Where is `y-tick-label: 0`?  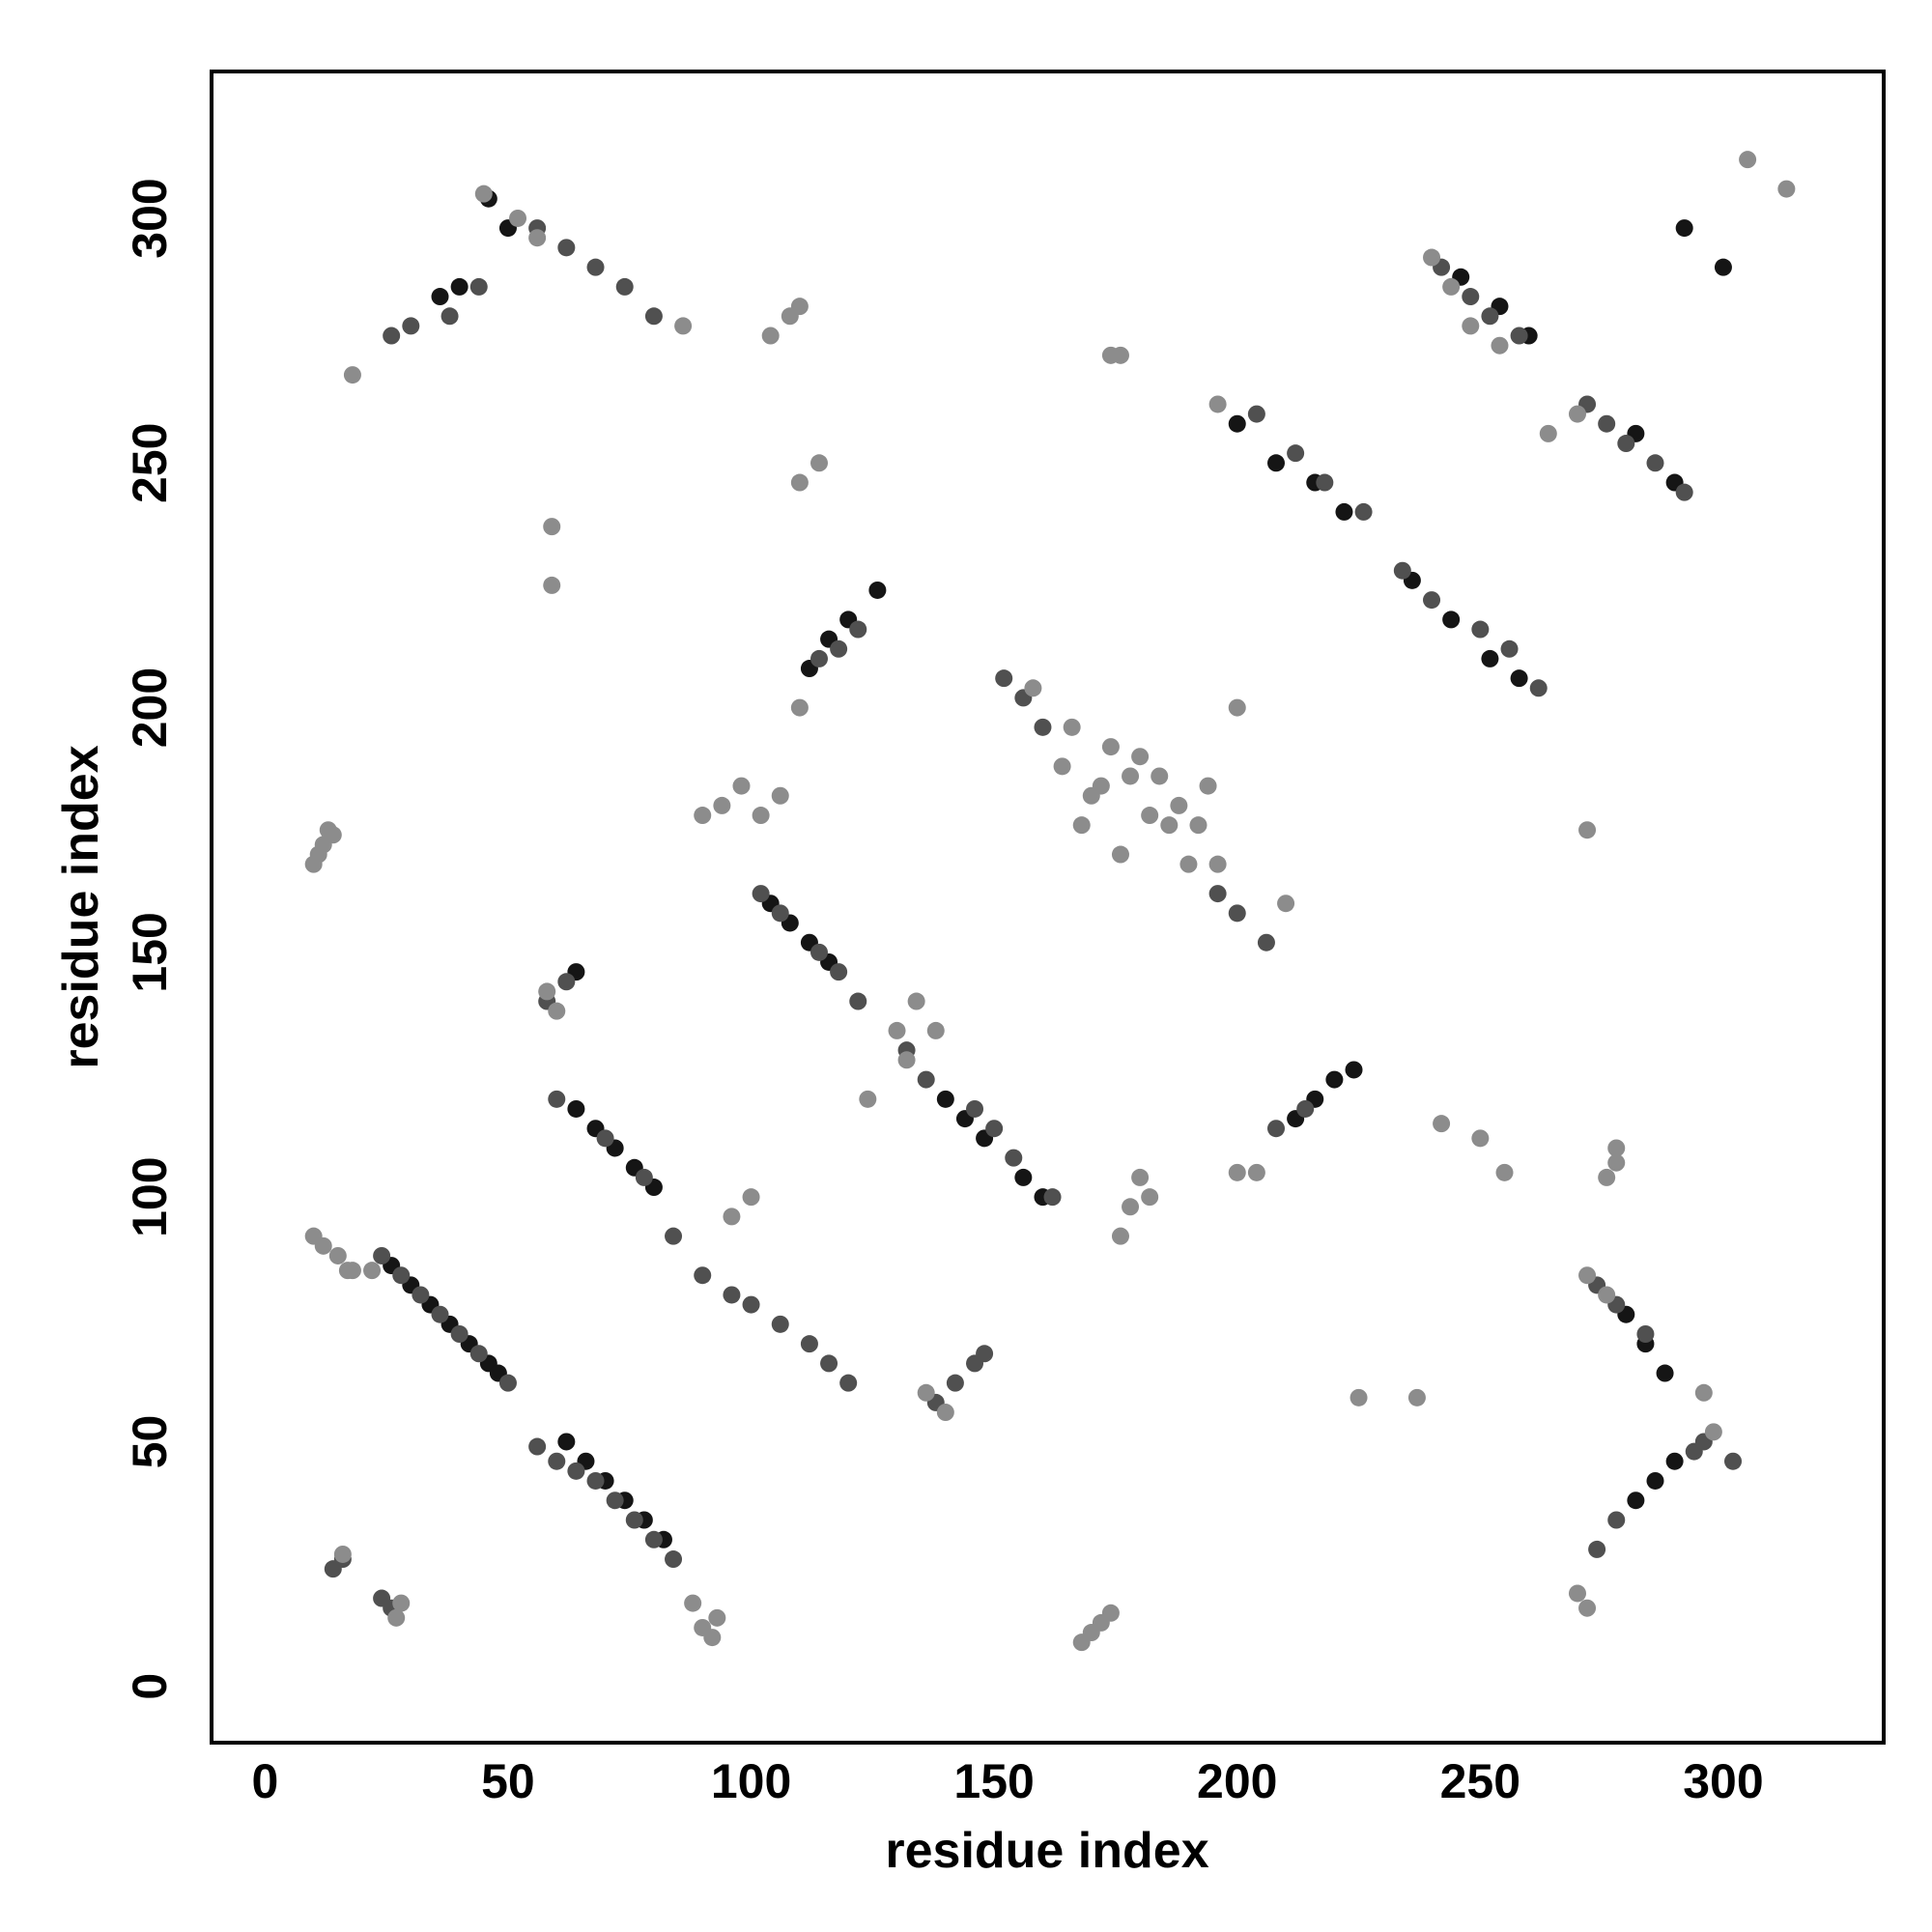 y-tick-label: 0 is located at coordinates (150, 1686).